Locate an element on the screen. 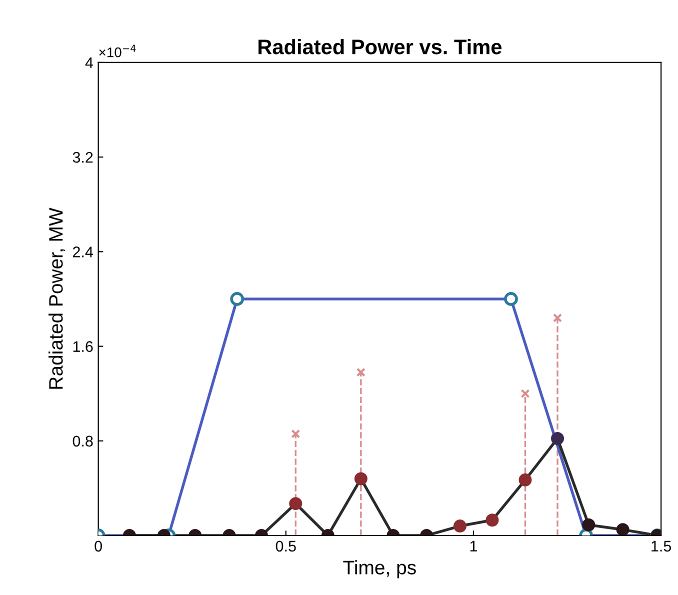  text: ×10$^{−4}$ is located at coordinates (117, 51).